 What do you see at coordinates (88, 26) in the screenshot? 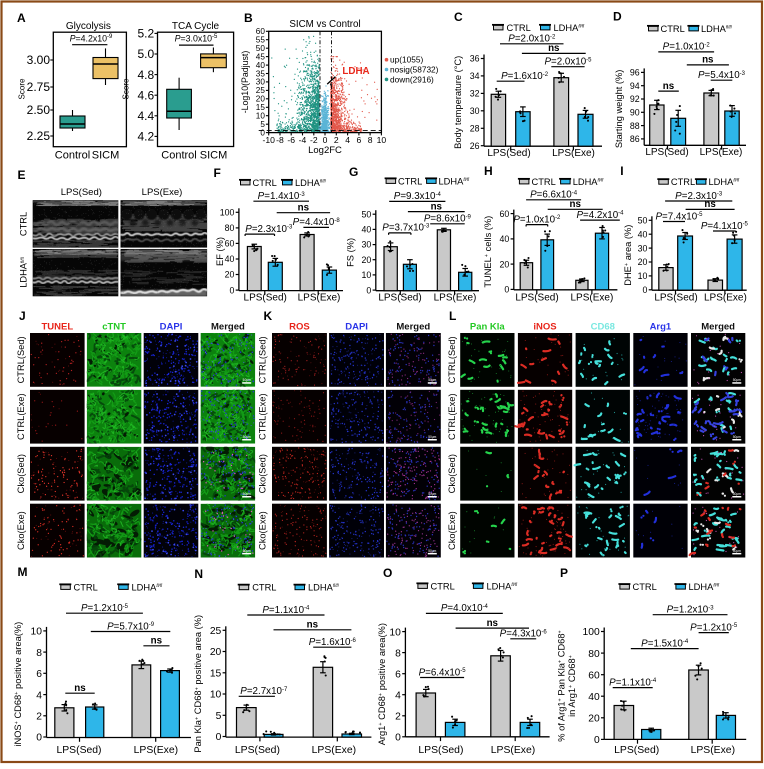
I see `svg-text: Glycolysis` at bounding box center [88, 26].